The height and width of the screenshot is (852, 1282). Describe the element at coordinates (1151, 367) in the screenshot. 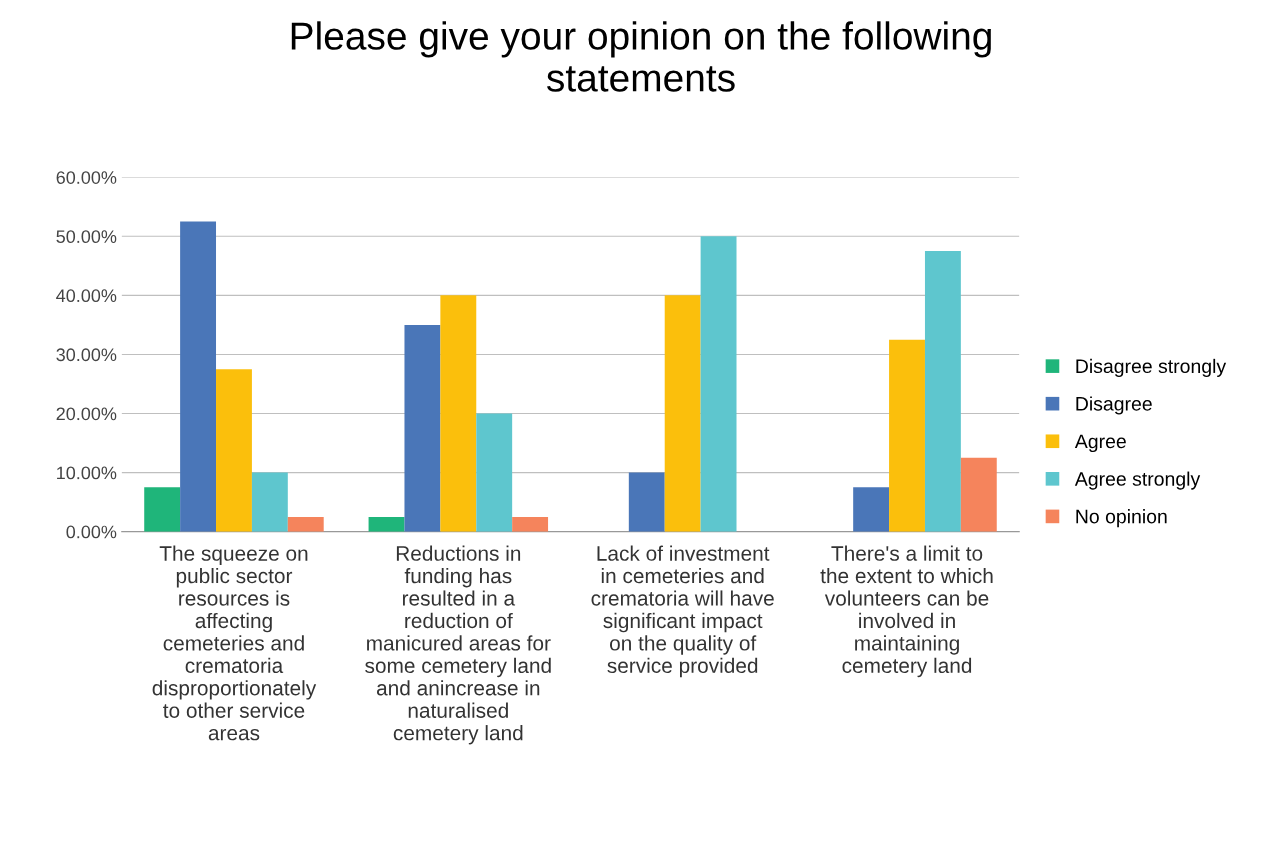

I see `legend-label: Disagree strongly` at that location.